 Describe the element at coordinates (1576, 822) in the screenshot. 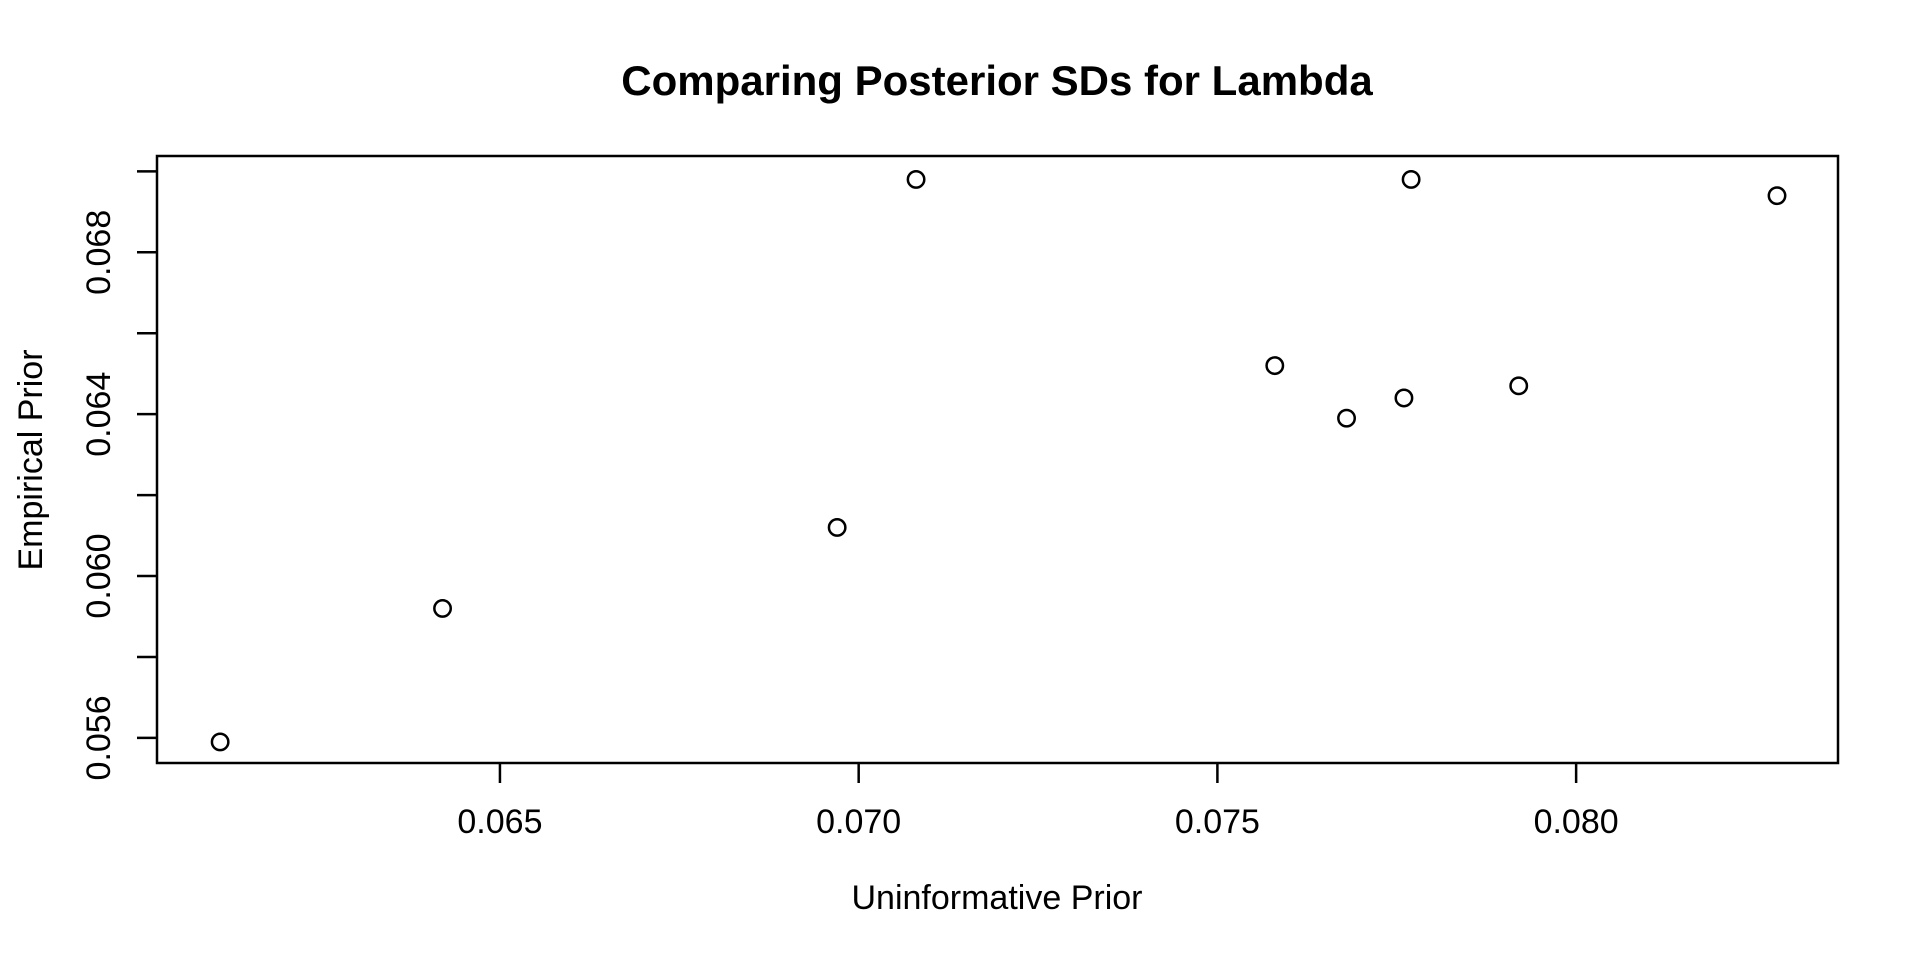

I see `x-tick-label: 0.080` at that location.